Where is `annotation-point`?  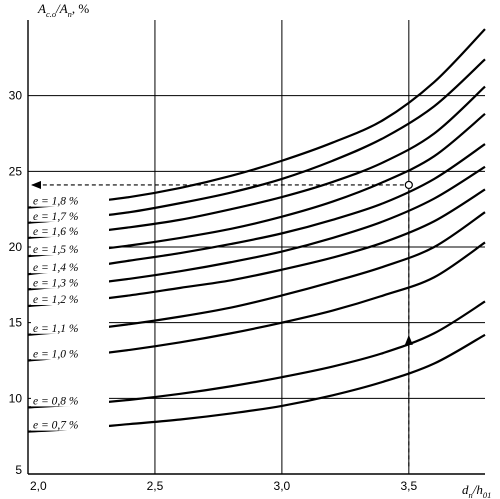 annotation-point is located at coordinates (408, 185).